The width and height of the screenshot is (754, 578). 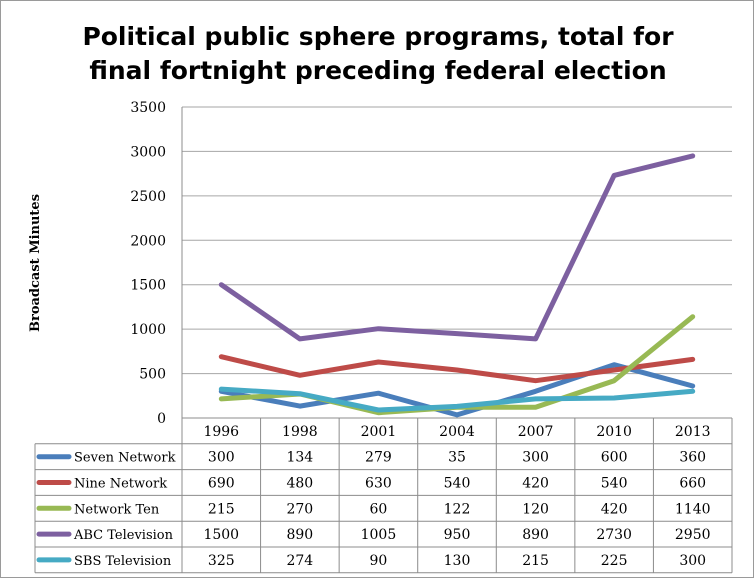 What do you see at coordinates (299, 561) in the screenshot?
I see `table-cell-value: 274` at bounding box center [299, 561].